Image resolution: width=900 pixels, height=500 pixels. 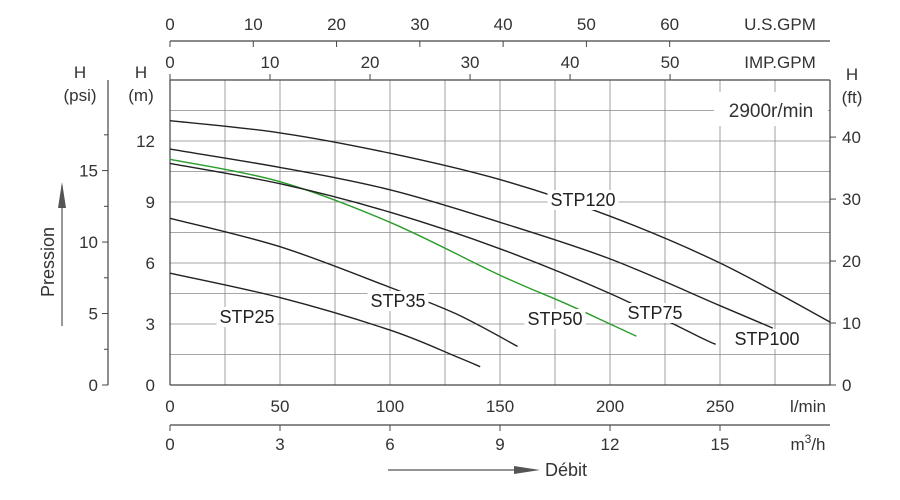 What do you see at coordinates (527, 470) in the screenshot?
I see `right-arrow-icon` at bounding box center [527, 470].